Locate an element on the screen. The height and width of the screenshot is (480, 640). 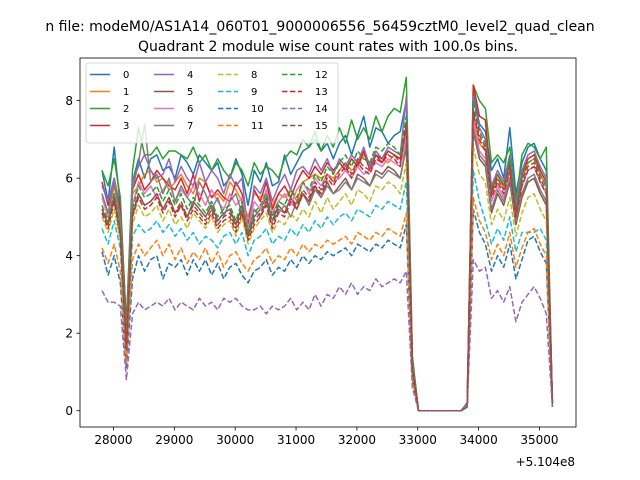
y-axis: 0 2 4 6 8 is located at coordinates (72, 256).